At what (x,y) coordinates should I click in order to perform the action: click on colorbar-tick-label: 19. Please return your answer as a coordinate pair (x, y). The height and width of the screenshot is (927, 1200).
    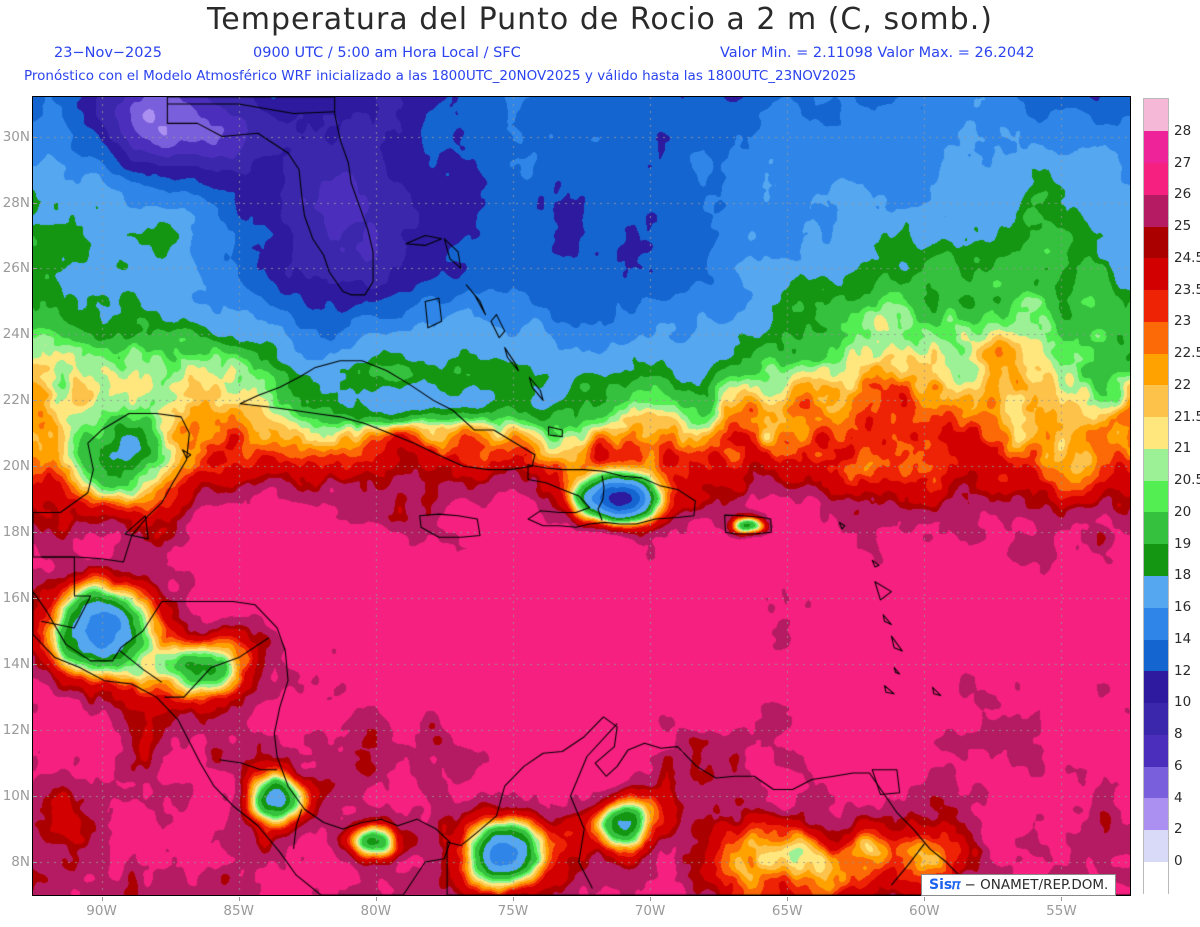
    Looking at the image, I should click on (1183, 543).